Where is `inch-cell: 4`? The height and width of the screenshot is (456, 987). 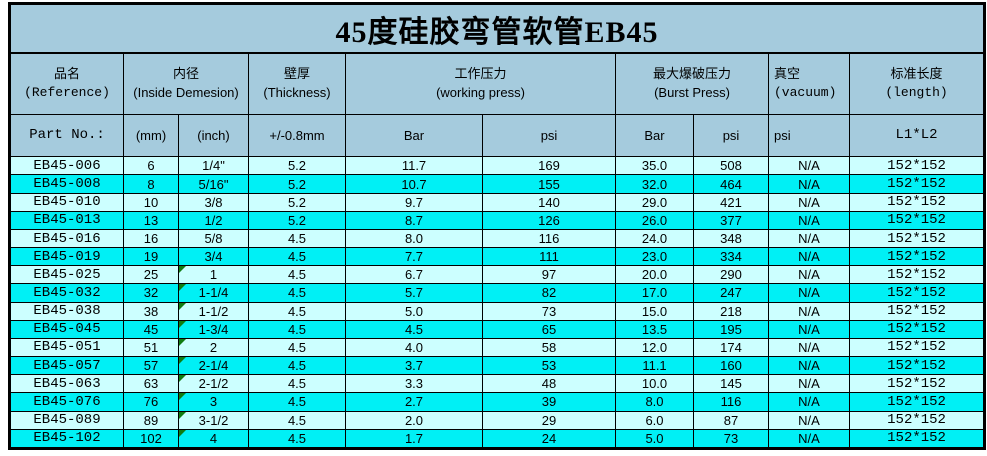 inch-cell: 4 is located at coordinates (213, 439).